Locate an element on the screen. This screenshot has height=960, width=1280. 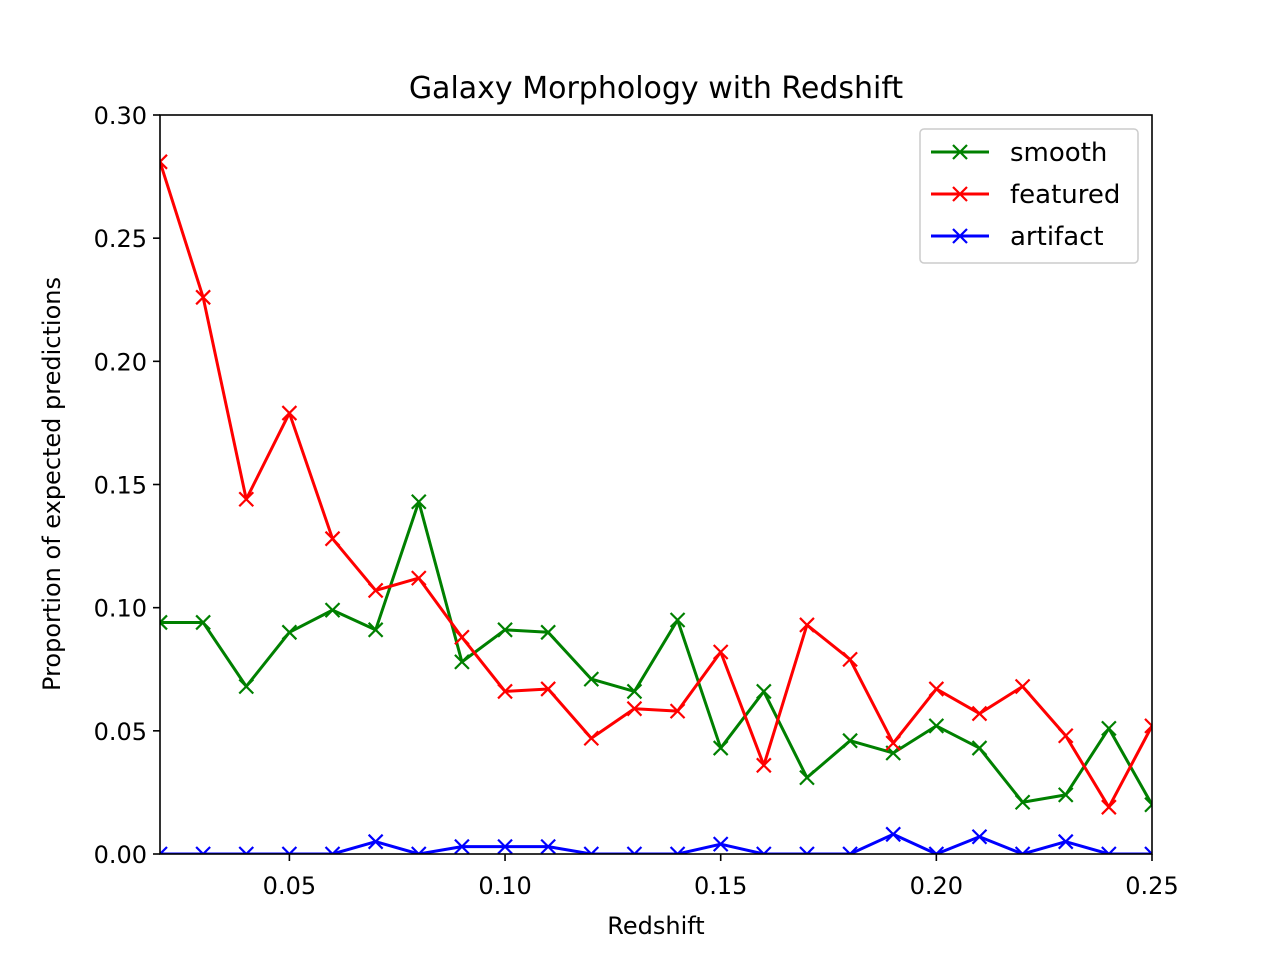
x-tick-label: 0.10 is located at coordinates (504, 886).